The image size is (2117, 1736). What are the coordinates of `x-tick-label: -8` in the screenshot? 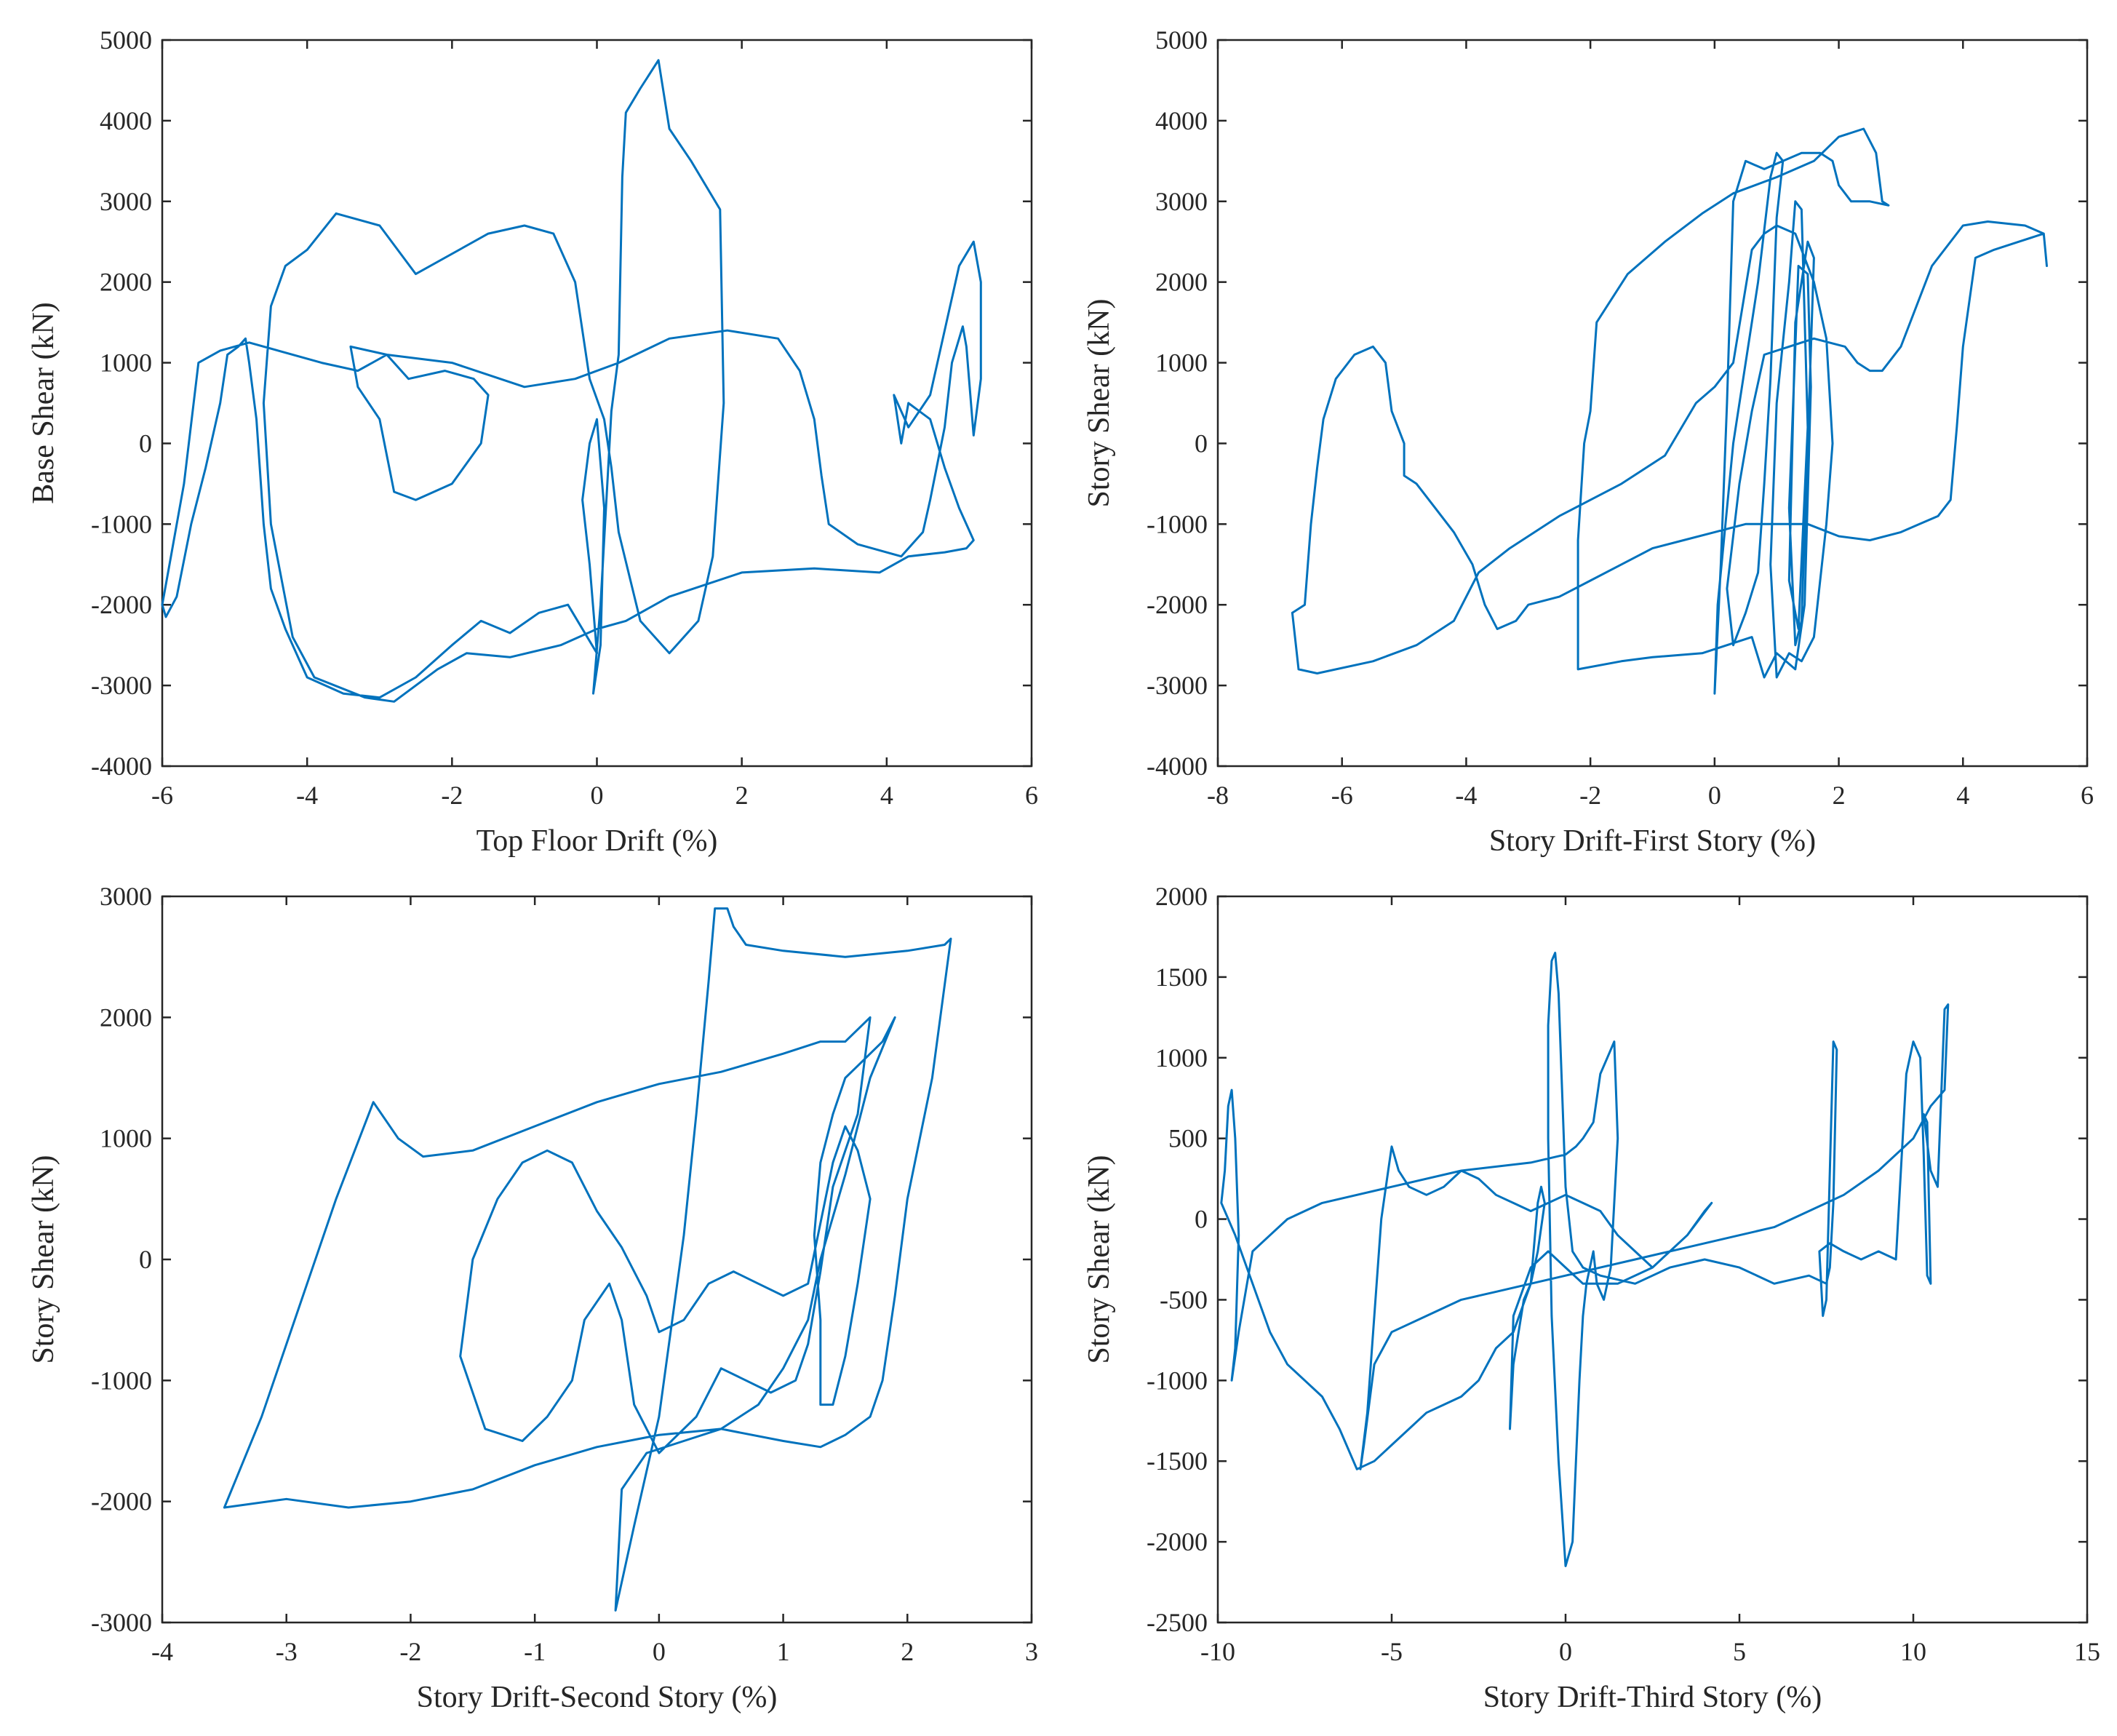 It's located at (1218, 795).